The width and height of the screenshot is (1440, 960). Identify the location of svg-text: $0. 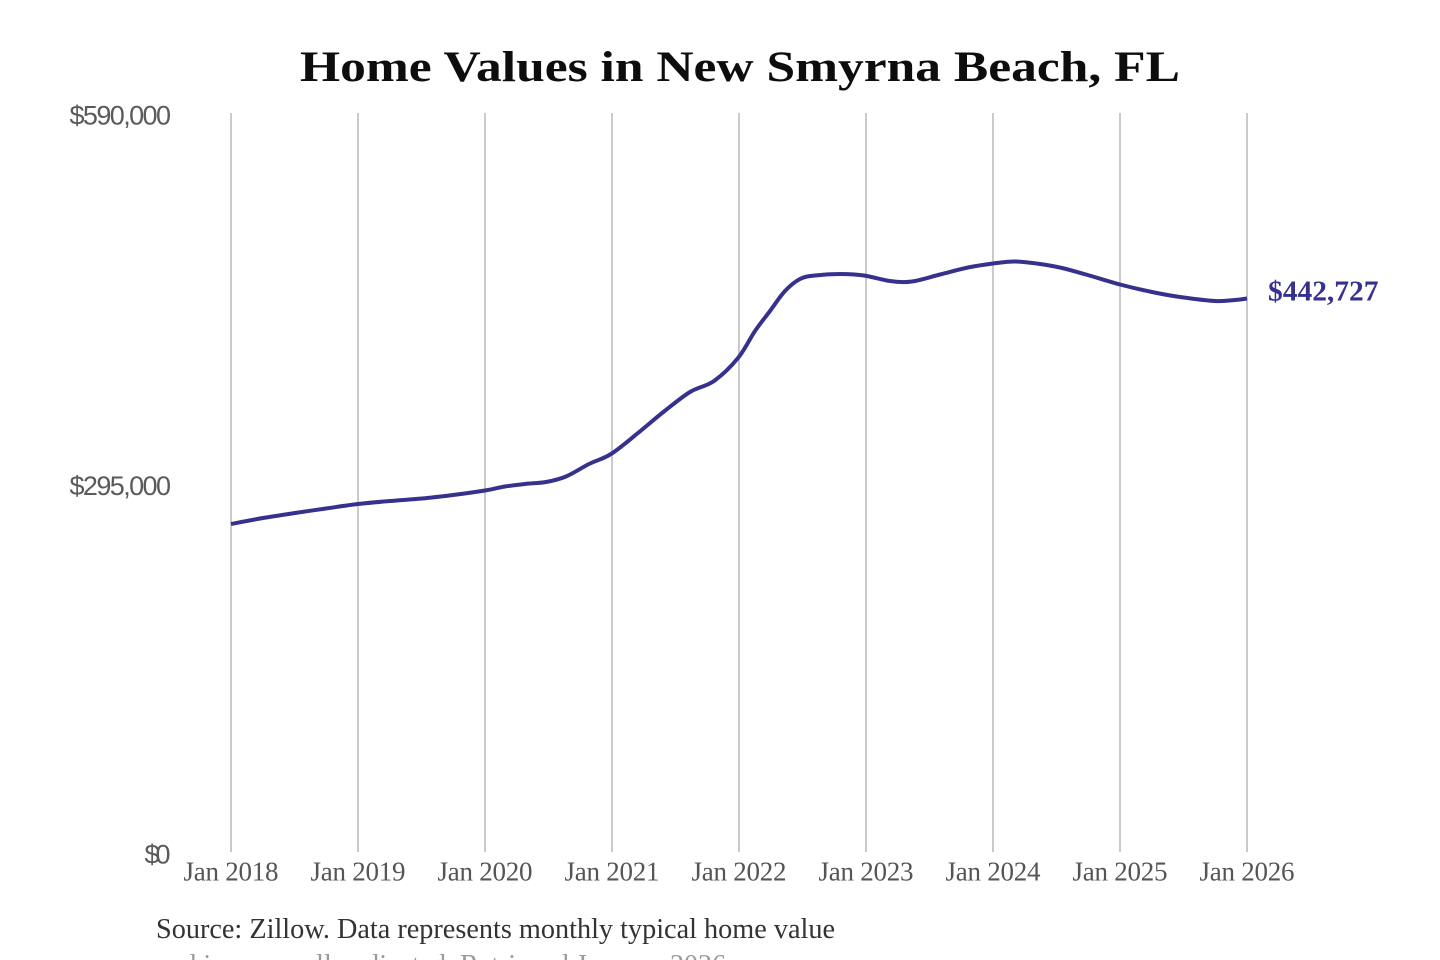
(158, 855).